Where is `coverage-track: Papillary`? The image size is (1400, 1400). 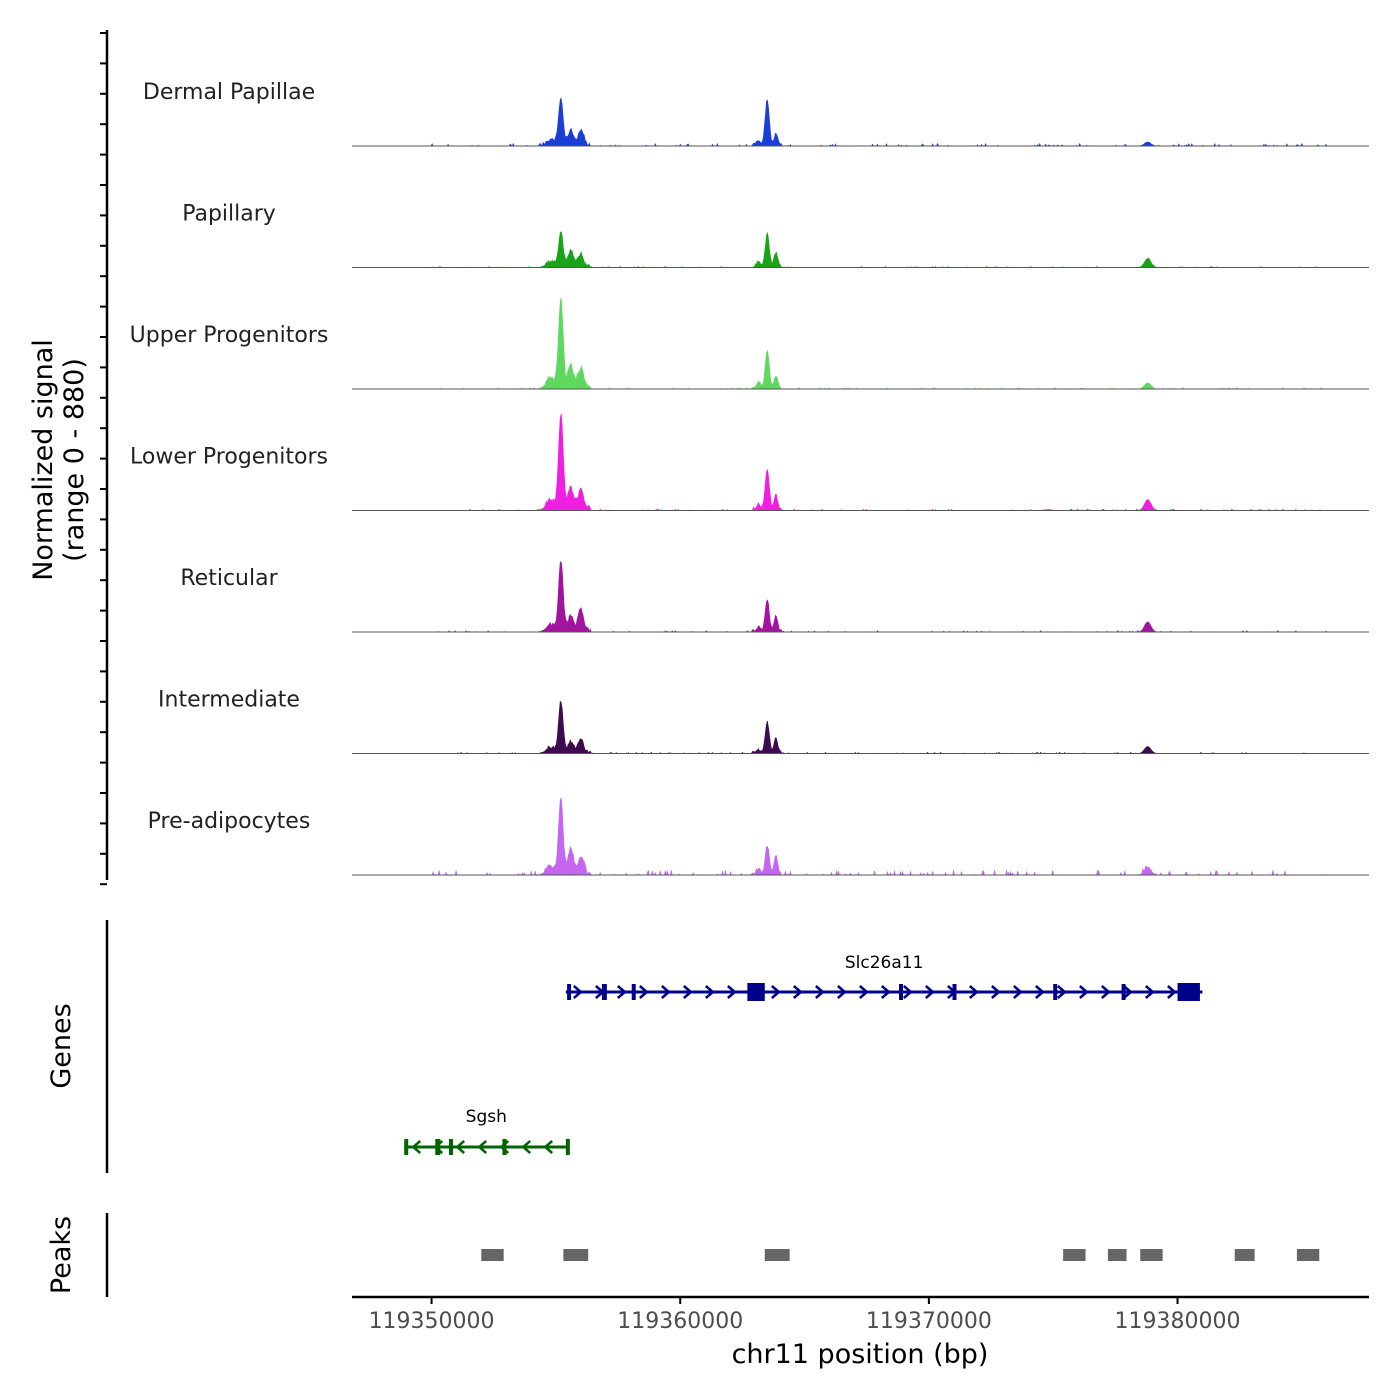 coverage-track: Papillary is located at coordinates (775, 235).